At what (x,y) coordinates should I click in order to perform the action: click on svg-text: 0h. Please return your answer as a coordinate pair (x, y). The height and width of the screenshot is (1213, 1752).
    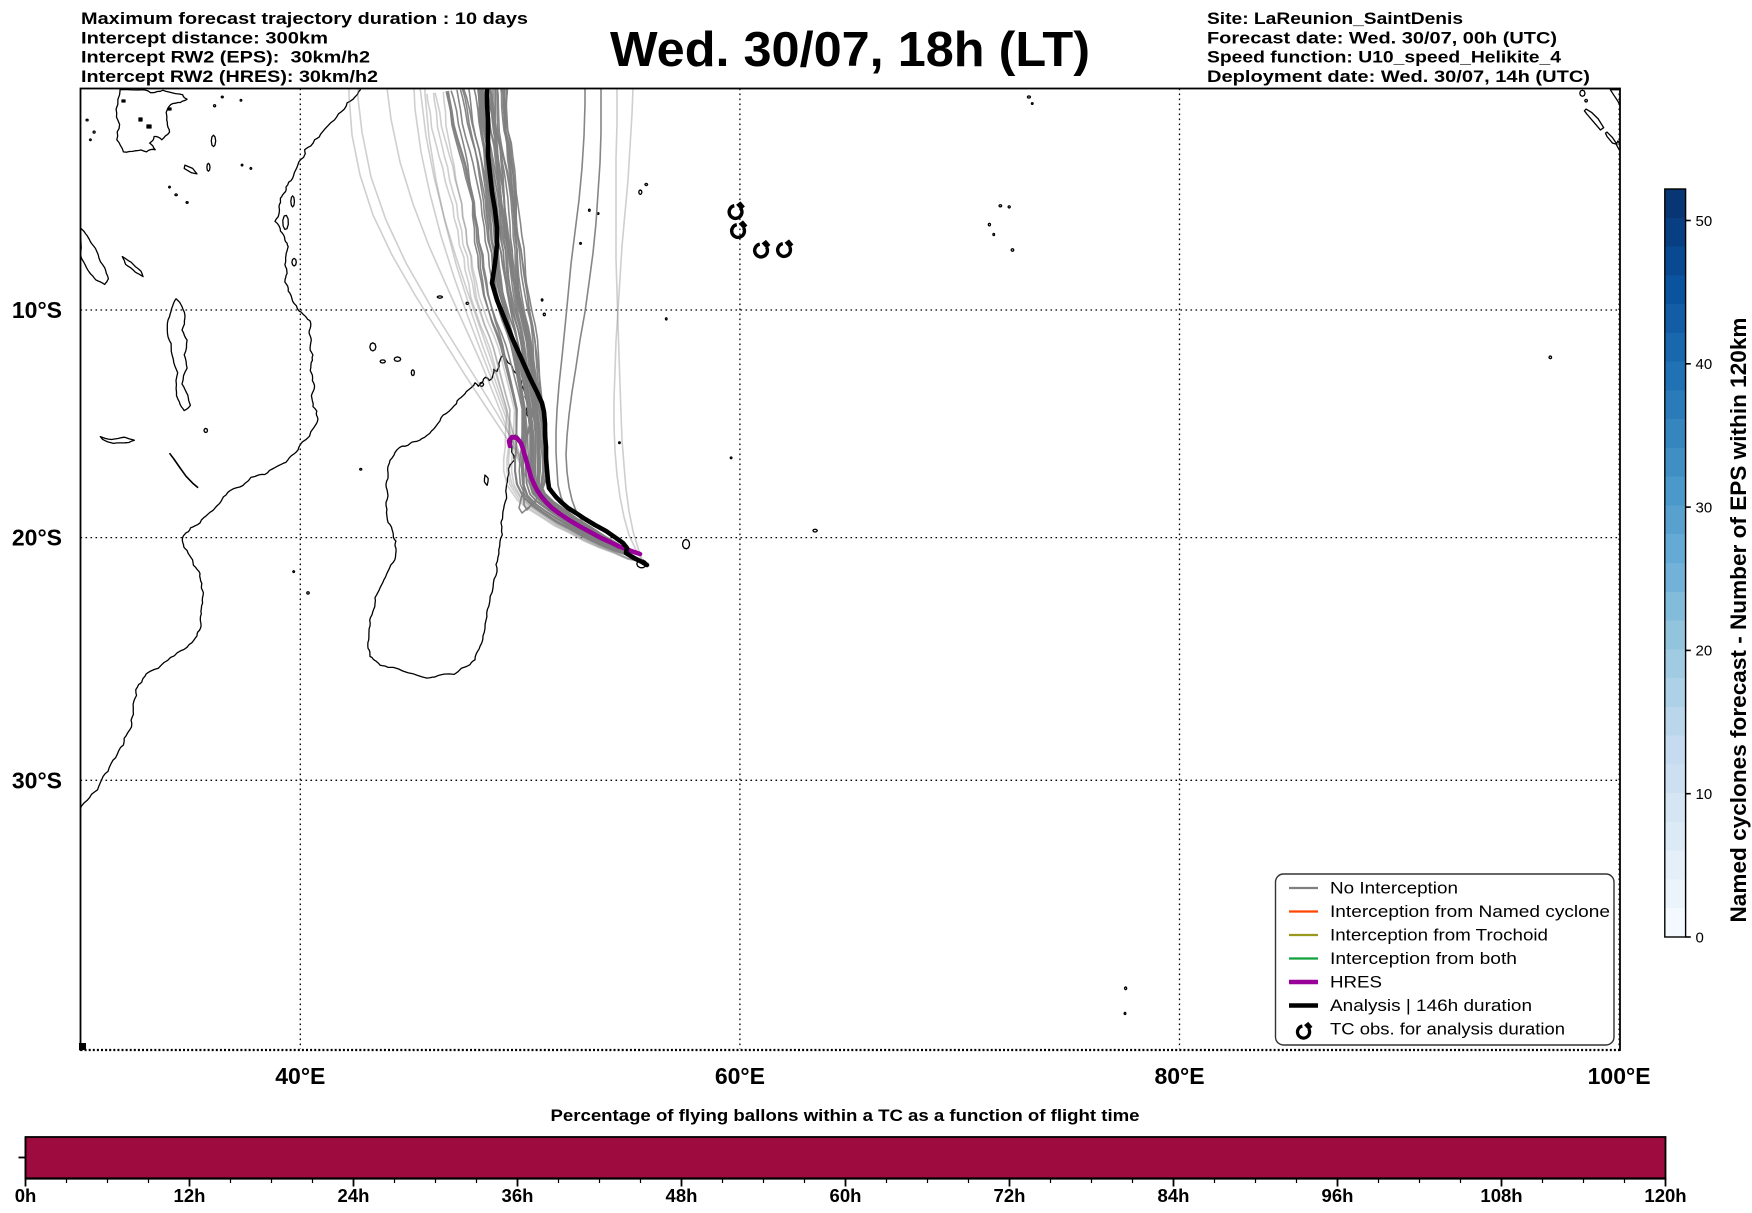
    Looking at the image, I should click on (26, 1195).